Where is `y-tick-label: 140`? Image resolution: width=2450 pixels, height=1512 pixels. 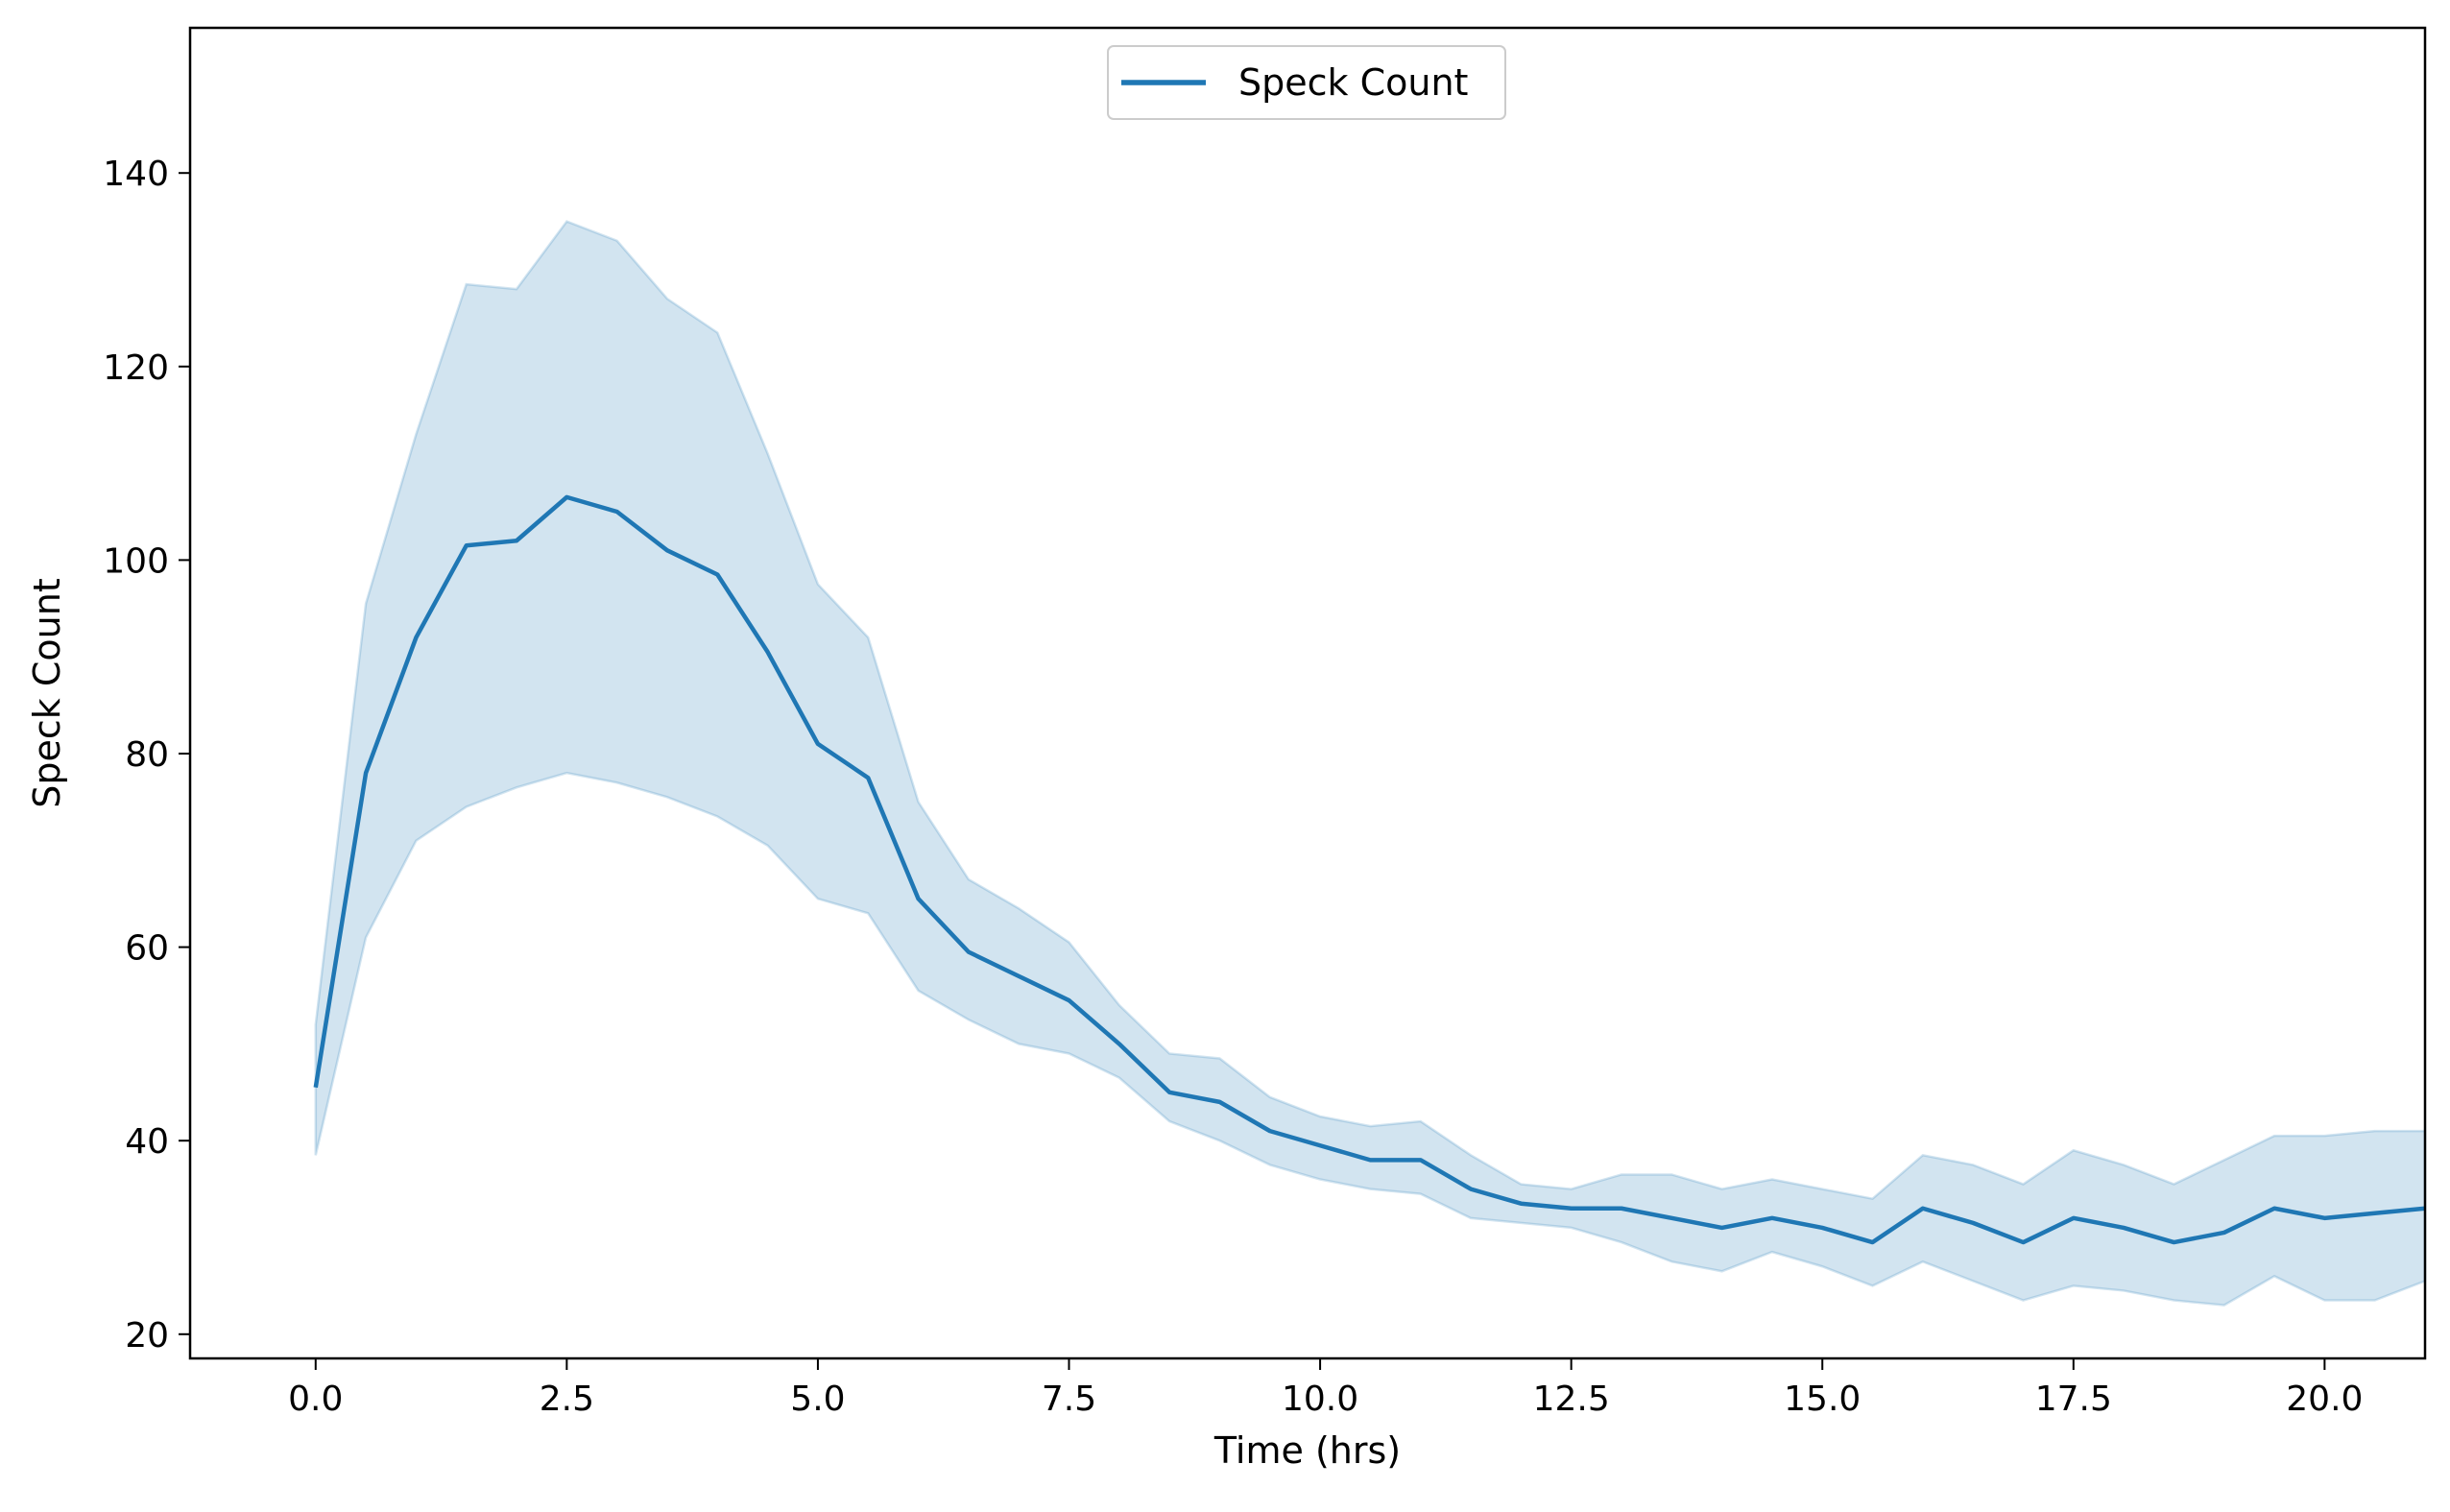 y-tick-label: 140 is located at coordinates (136, 174).